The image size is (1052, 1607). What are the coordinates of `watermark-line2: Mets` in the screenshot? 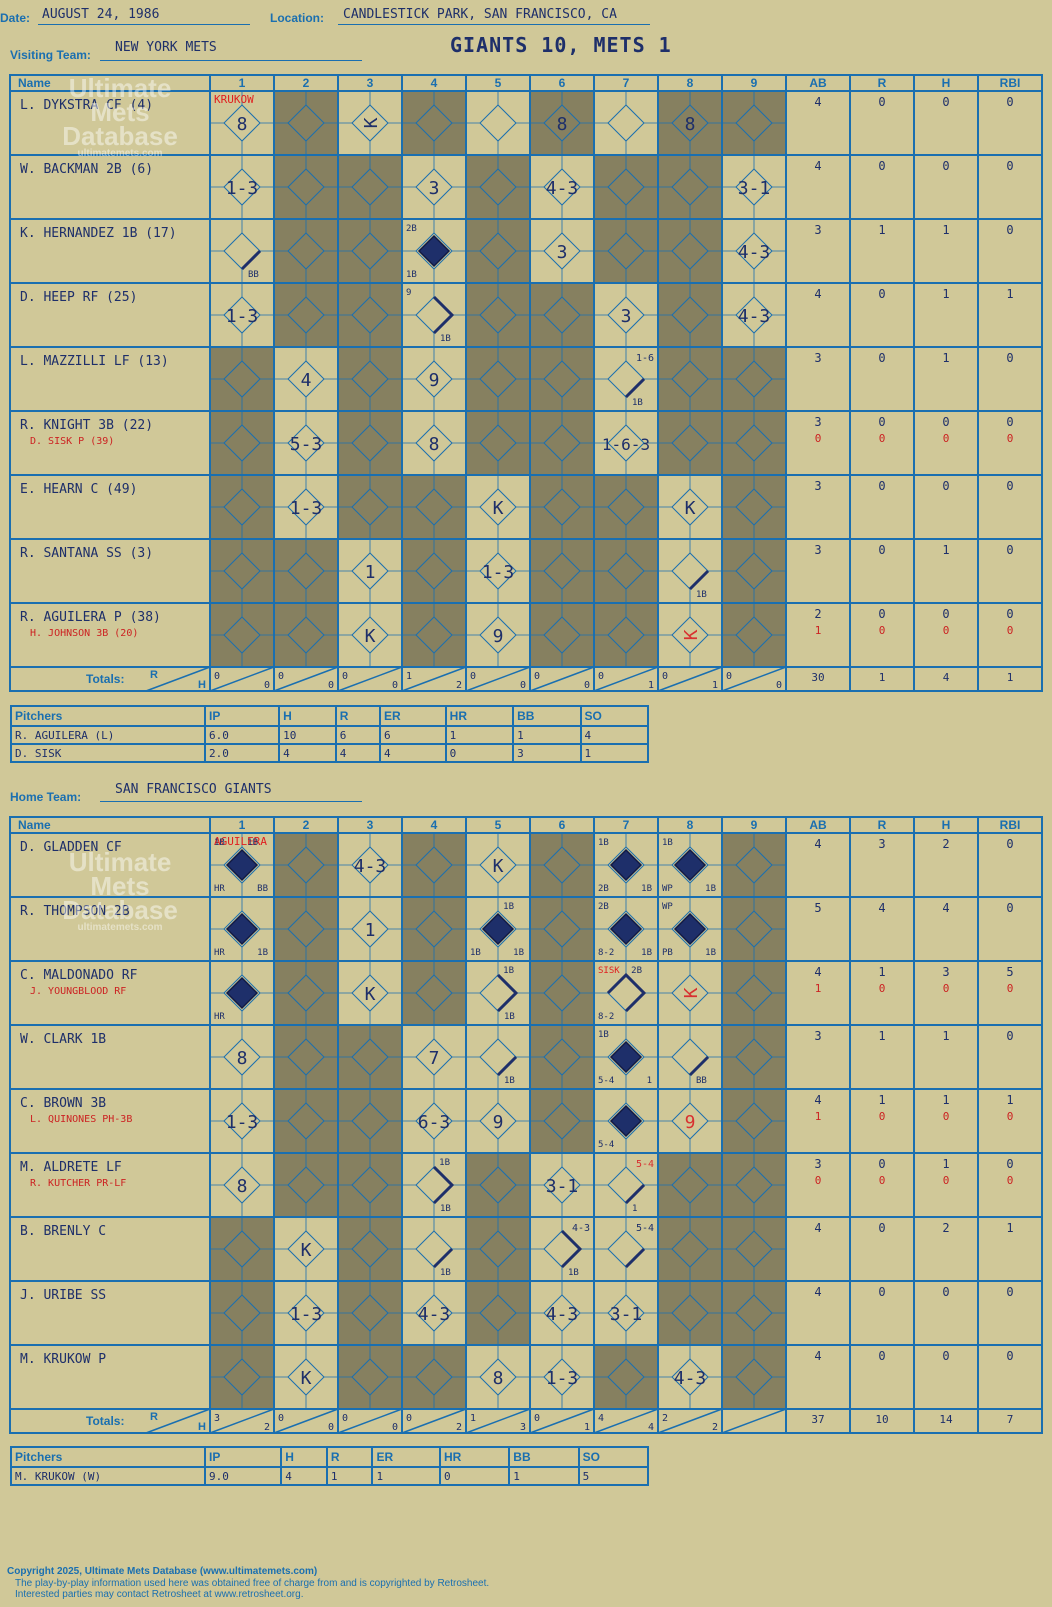 It's located at (120, 886).